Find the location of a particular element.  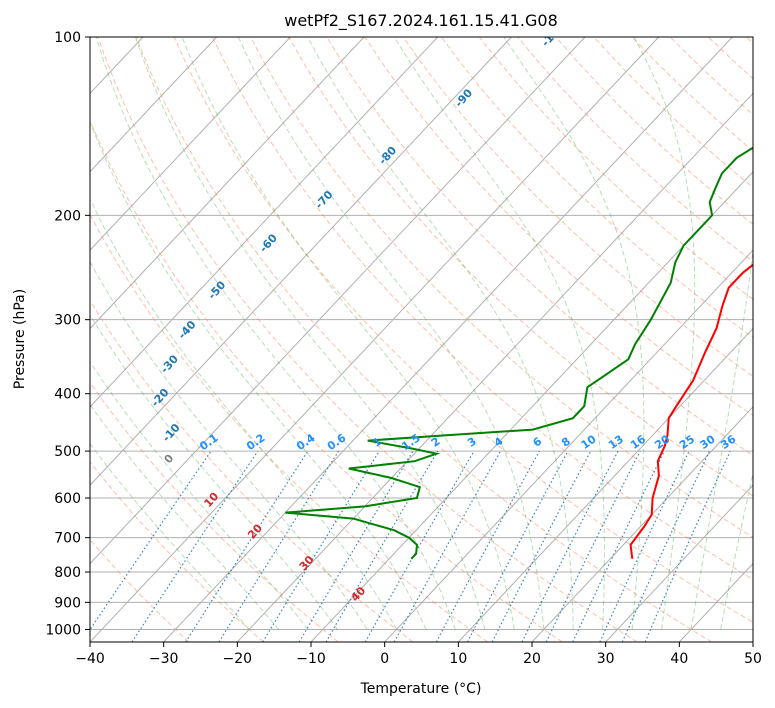

y-tick-label: 500 is located at coordinates (67, 452).